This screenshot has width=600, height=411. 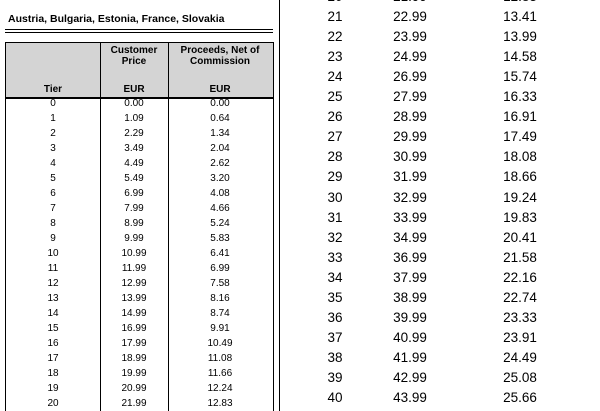 I want to click on cell: 18, so click(x=53, y=373).